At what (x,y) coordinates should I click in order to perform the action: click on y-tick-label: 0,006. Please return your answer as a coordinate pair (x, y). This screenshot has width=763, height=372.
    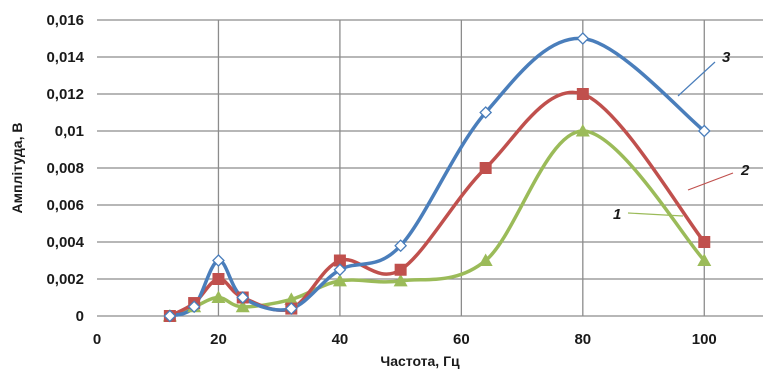
    Looking at the image, I should click on (65, 205).